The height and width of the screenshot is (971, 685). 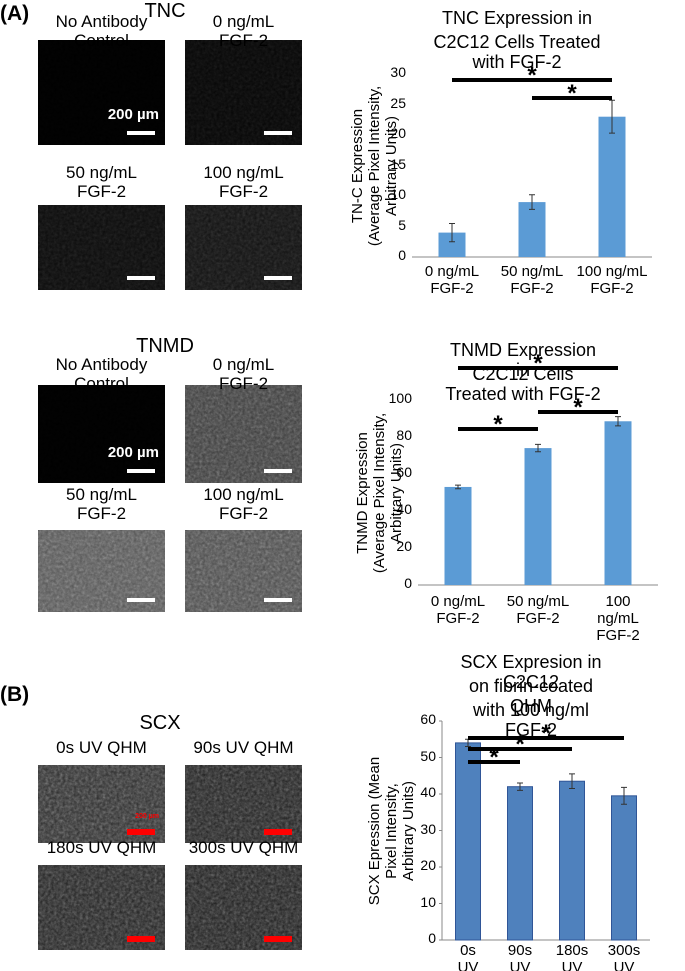 What do you see at coordinates (243, 847) in the screenshot?
I see `image-caption: 300s UV QHM` at bounding box center [243, 847].